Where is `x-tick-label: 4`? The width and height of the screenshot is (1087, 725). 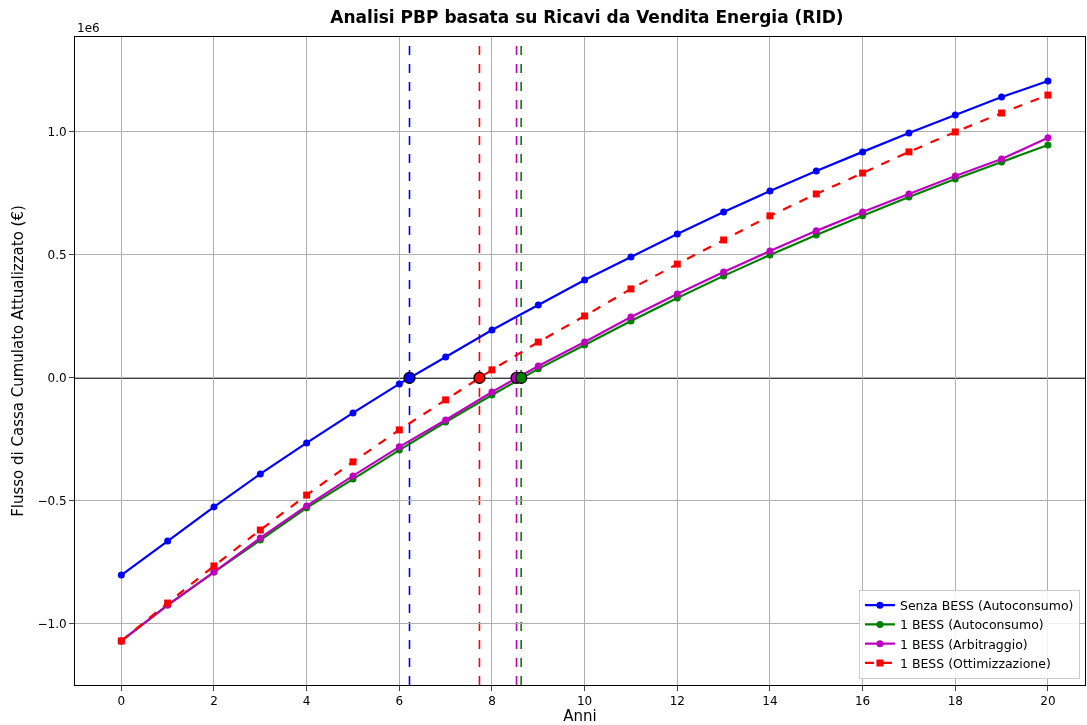 x-tick-label: 4 is located at coordinates (306, 701).